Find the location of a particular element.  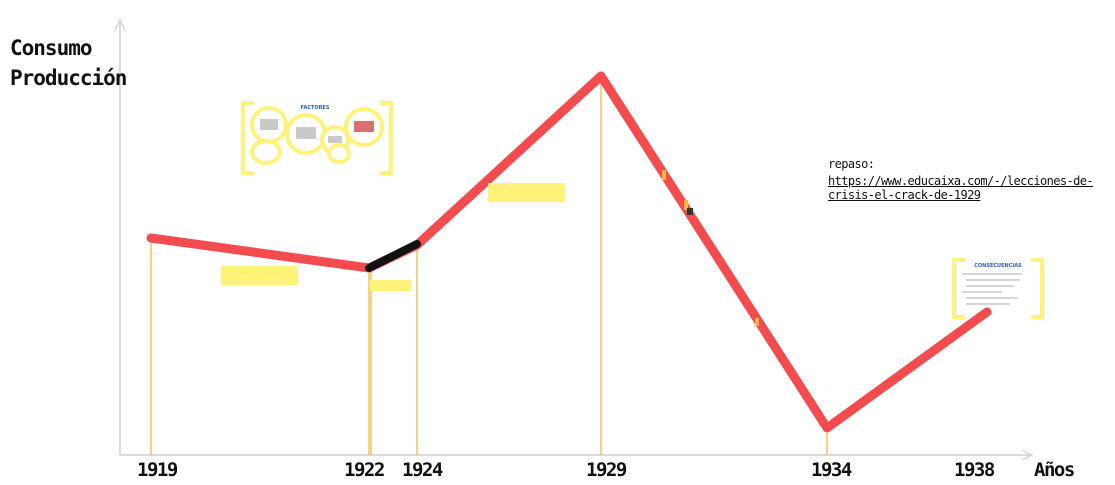

year-label-1934: 1934 is located at coordinates (831, 470).